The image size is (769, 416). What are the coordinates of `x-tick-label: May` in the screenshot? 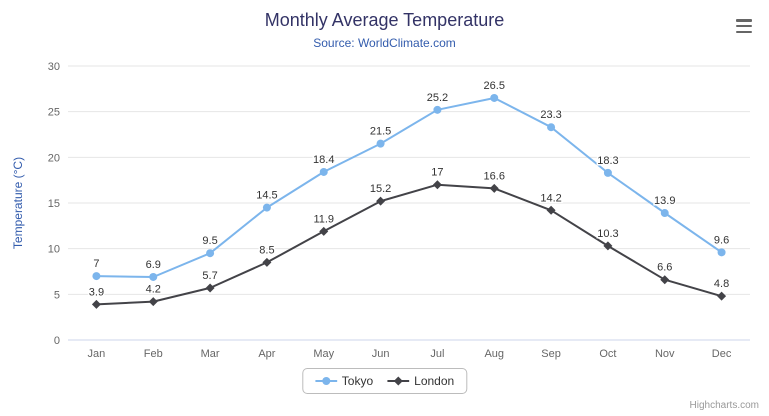 It's located at (323, 354).